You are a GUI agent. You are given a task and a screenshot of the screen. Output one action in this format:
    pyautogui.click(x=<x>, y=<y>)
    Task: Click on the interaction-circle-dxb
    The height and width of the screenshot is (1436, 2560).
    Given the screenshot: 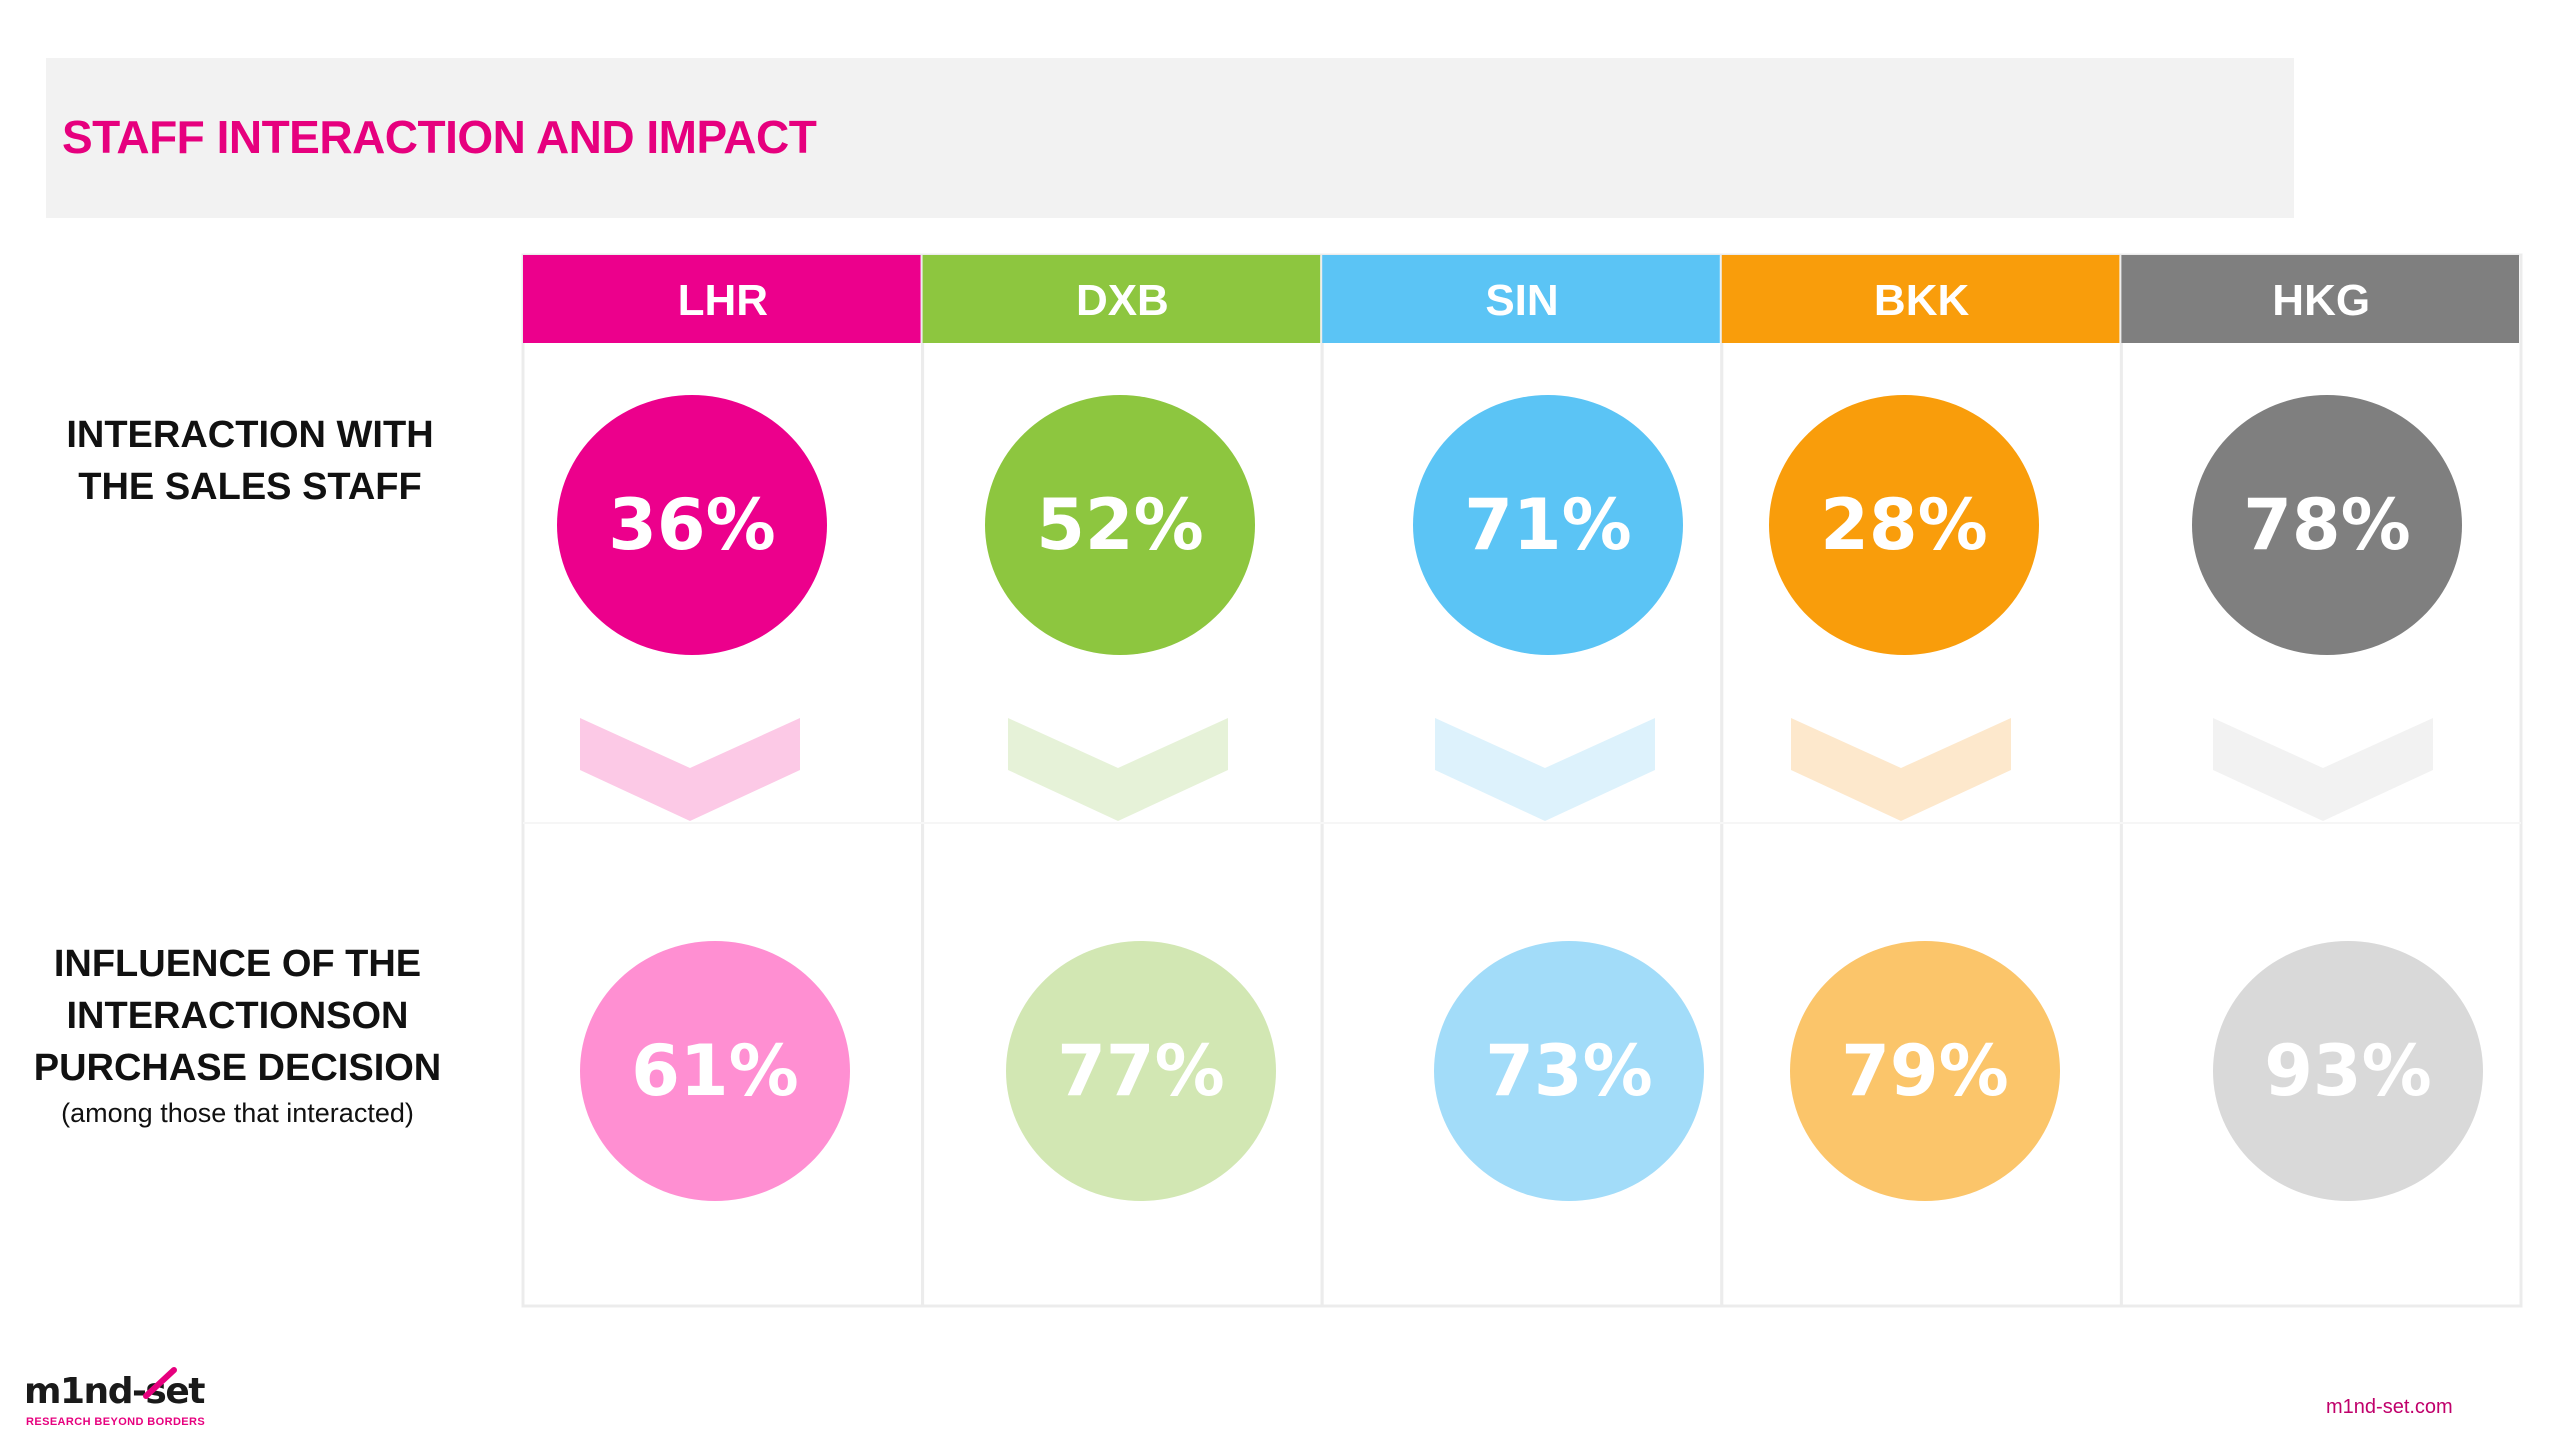 What is the action you would take?
    pyautogui.click(x=1120, y=525)
    